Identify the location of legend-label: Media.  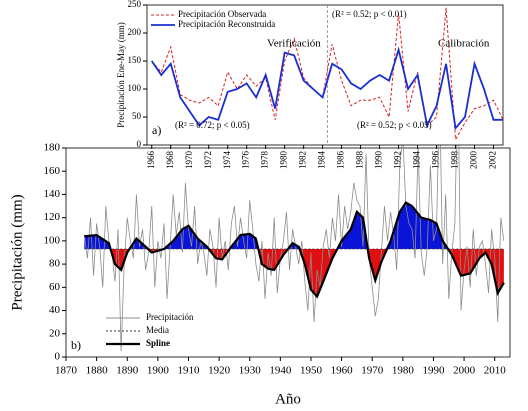
(157, 330).